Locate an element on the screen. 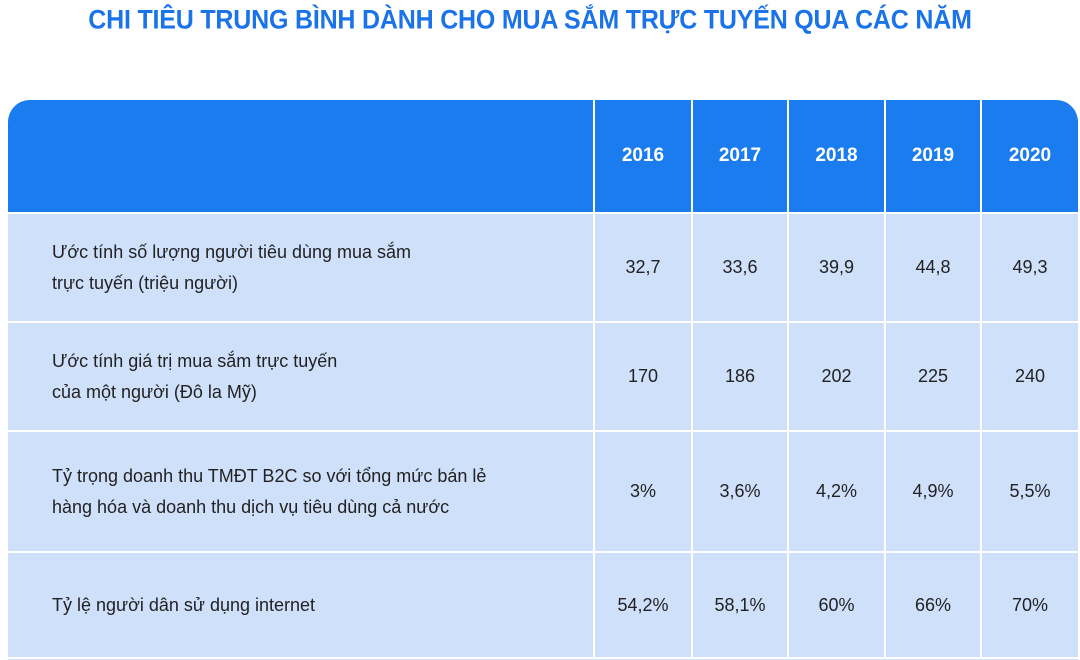  table-cell: 60% is located at coordinates (836, 605).